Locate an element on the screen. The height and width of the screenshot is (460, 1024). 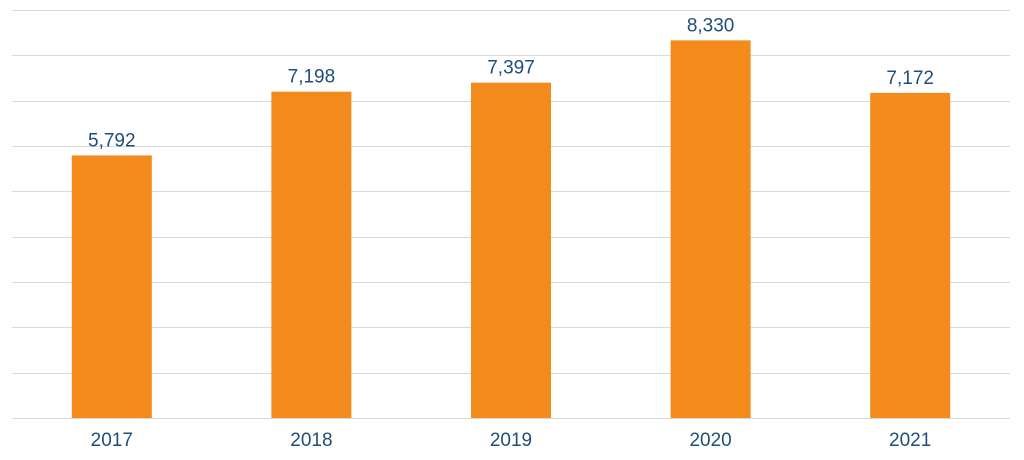
x-tick-label-2021: 2021 is located at coordinates (910, 440).